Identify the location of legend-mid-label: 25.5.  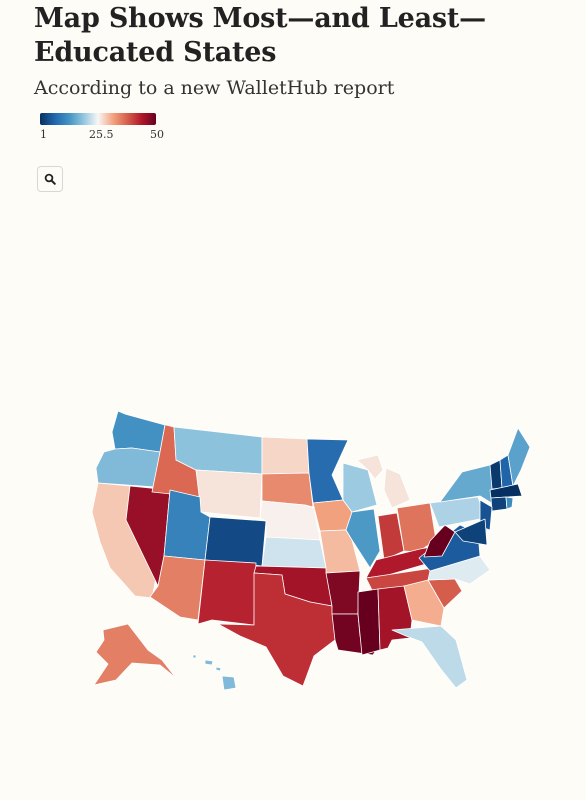
(101, 134).